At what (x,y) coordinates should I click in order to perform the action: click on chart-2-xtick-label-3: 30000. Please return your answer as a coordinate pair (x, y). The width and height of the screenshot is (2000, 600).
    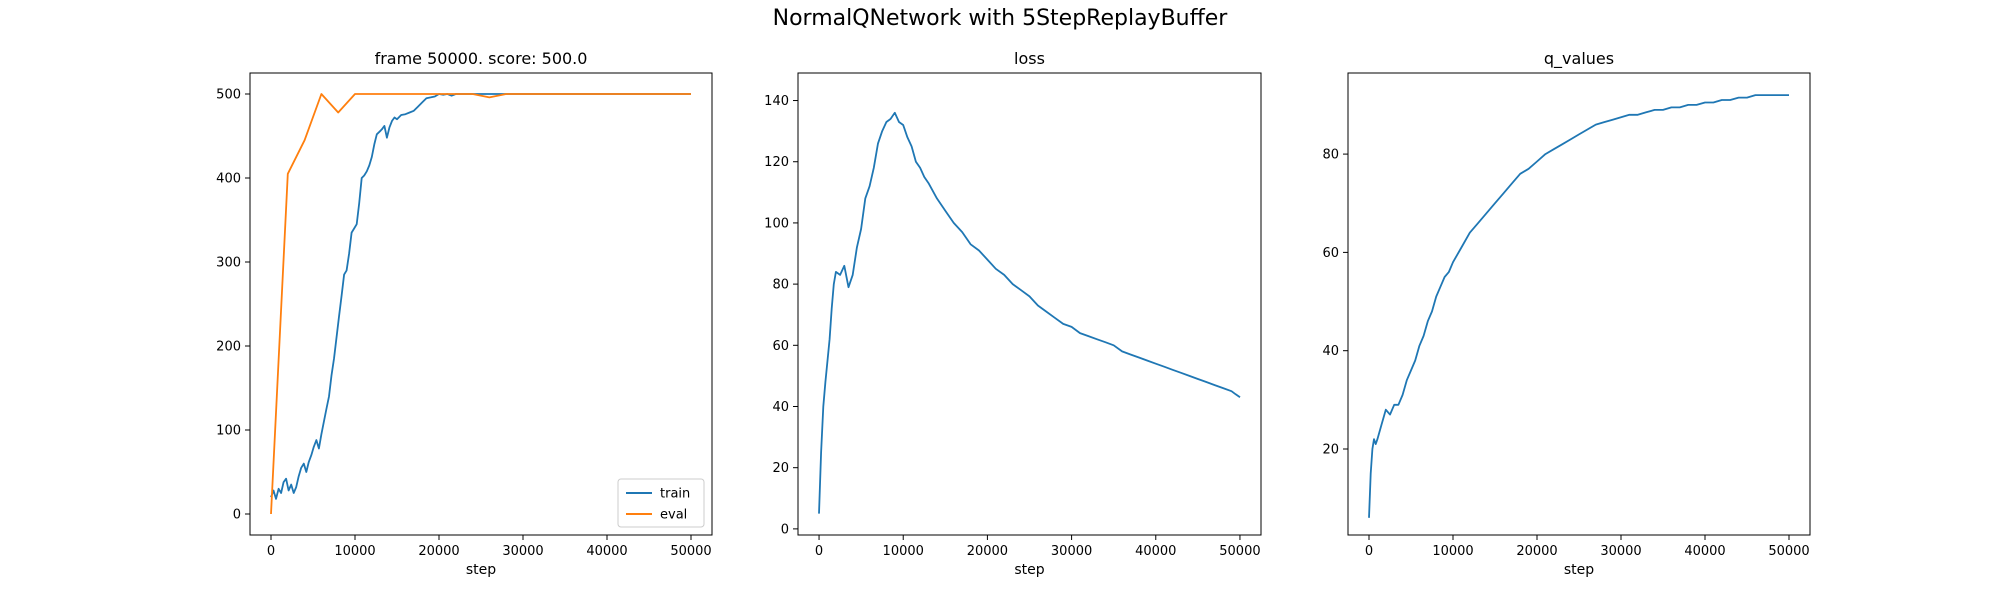
    Looking at the image, I should click on (1071, 551).